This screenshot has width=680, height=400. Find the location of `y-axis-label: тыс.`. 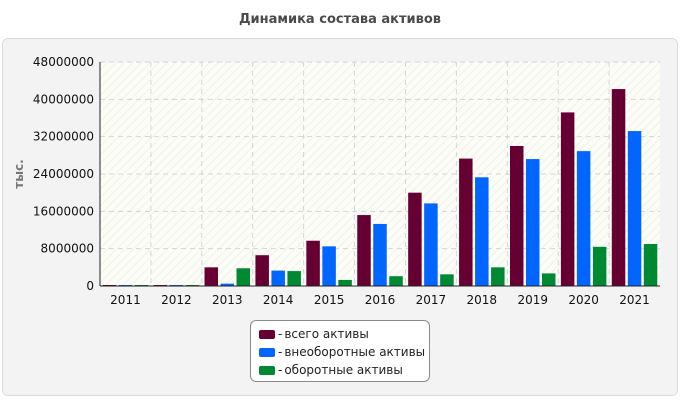

y-axis-label: тыс. is located at coordinates (19, 173).